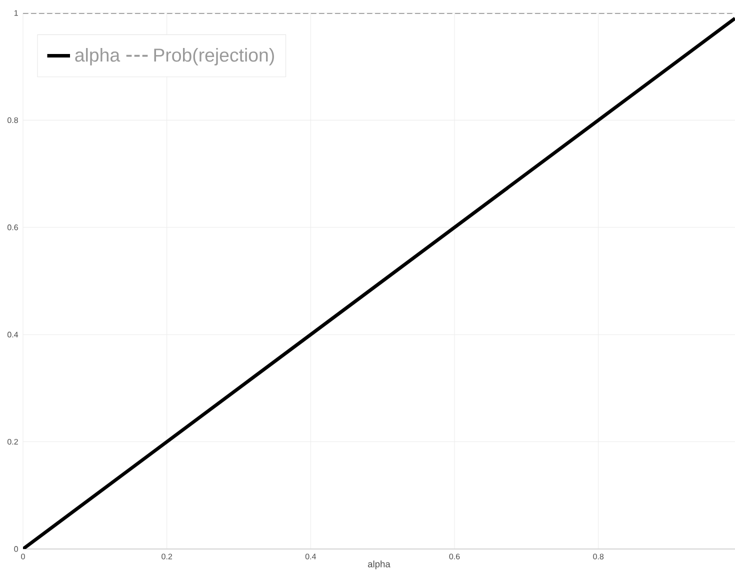 The width and height of the screenshot is (735, 585). What do you see at coordinates (12, 120) in the screenshot?
I see `y-tick-label: 0.8` at bounding box center [12, 120].